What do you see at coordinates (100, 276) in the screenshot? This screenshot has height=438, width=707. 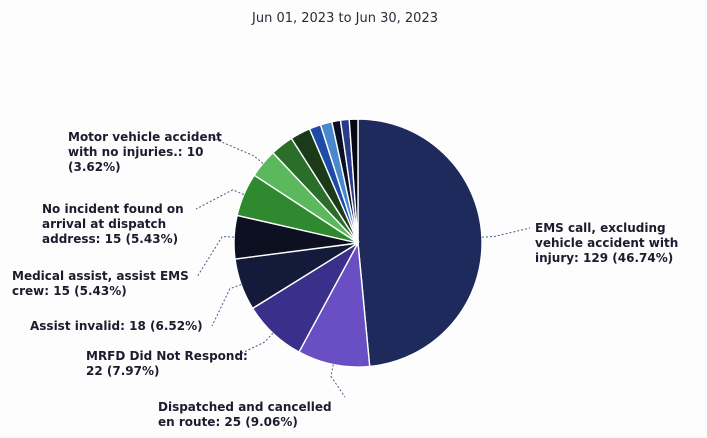 I see `slice-label-line: Medical assist, assist EMS` at bounding box center [100, 276].